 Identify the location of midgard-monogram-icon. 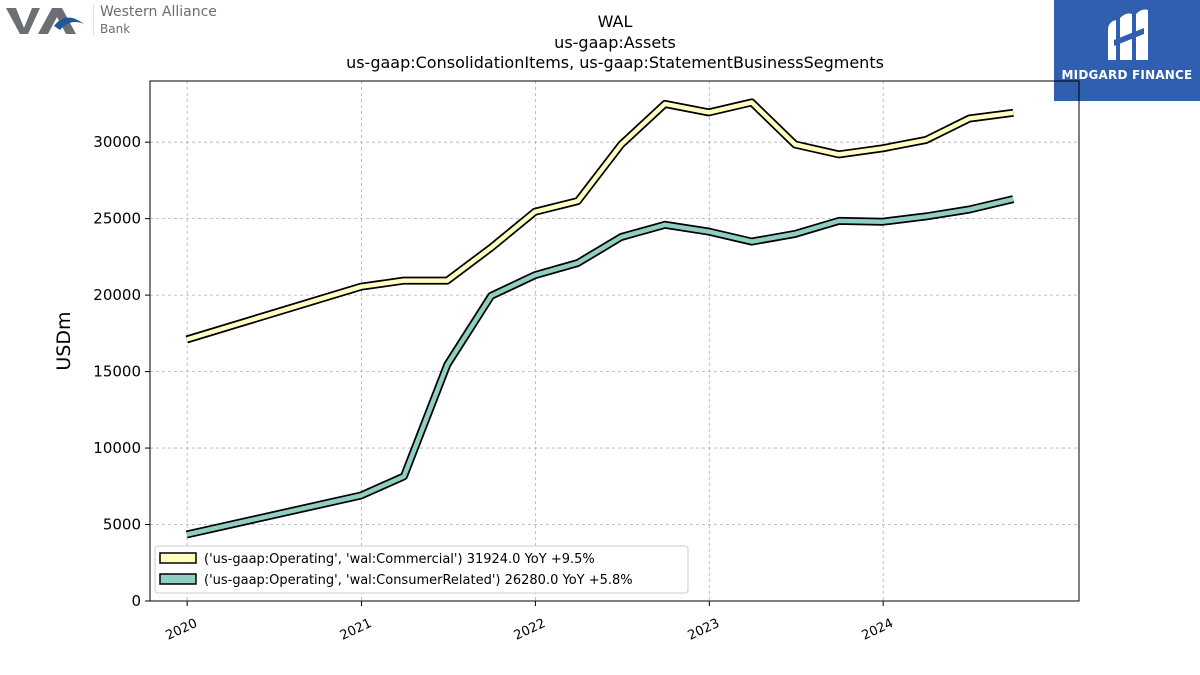
(1128, 34).